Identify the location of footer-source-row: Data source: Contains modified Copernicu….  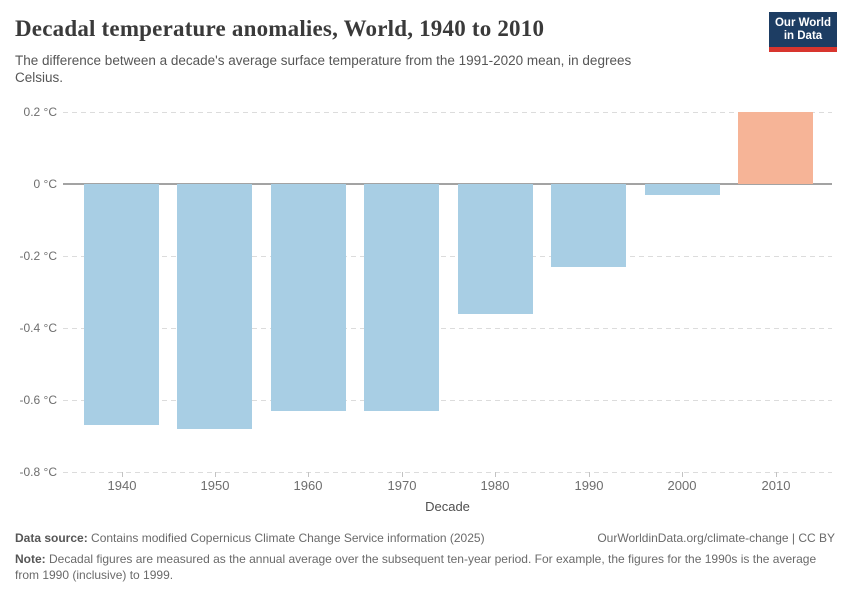
(425, 538).